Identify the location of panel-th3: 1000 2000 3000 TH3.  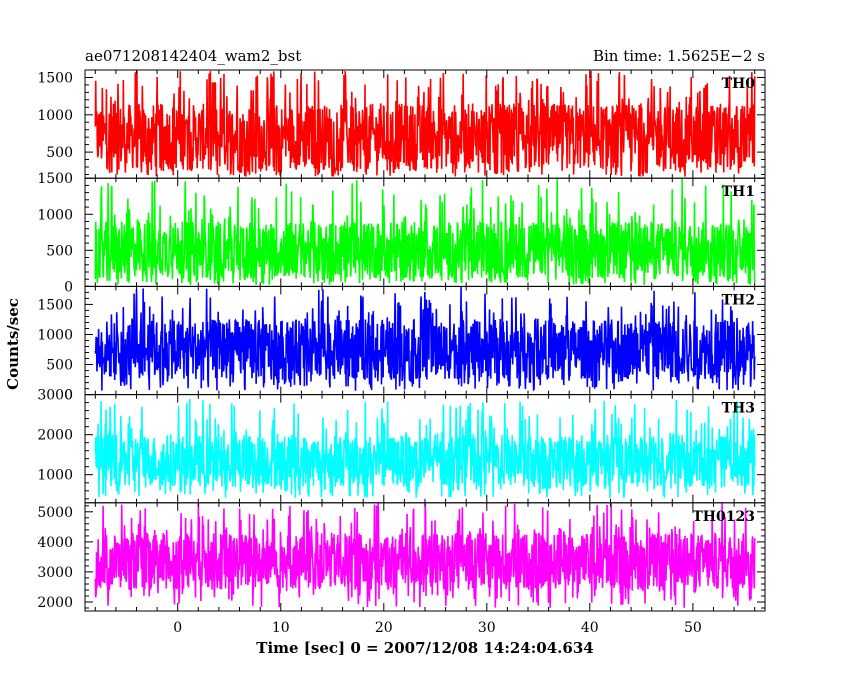
(401, 446).